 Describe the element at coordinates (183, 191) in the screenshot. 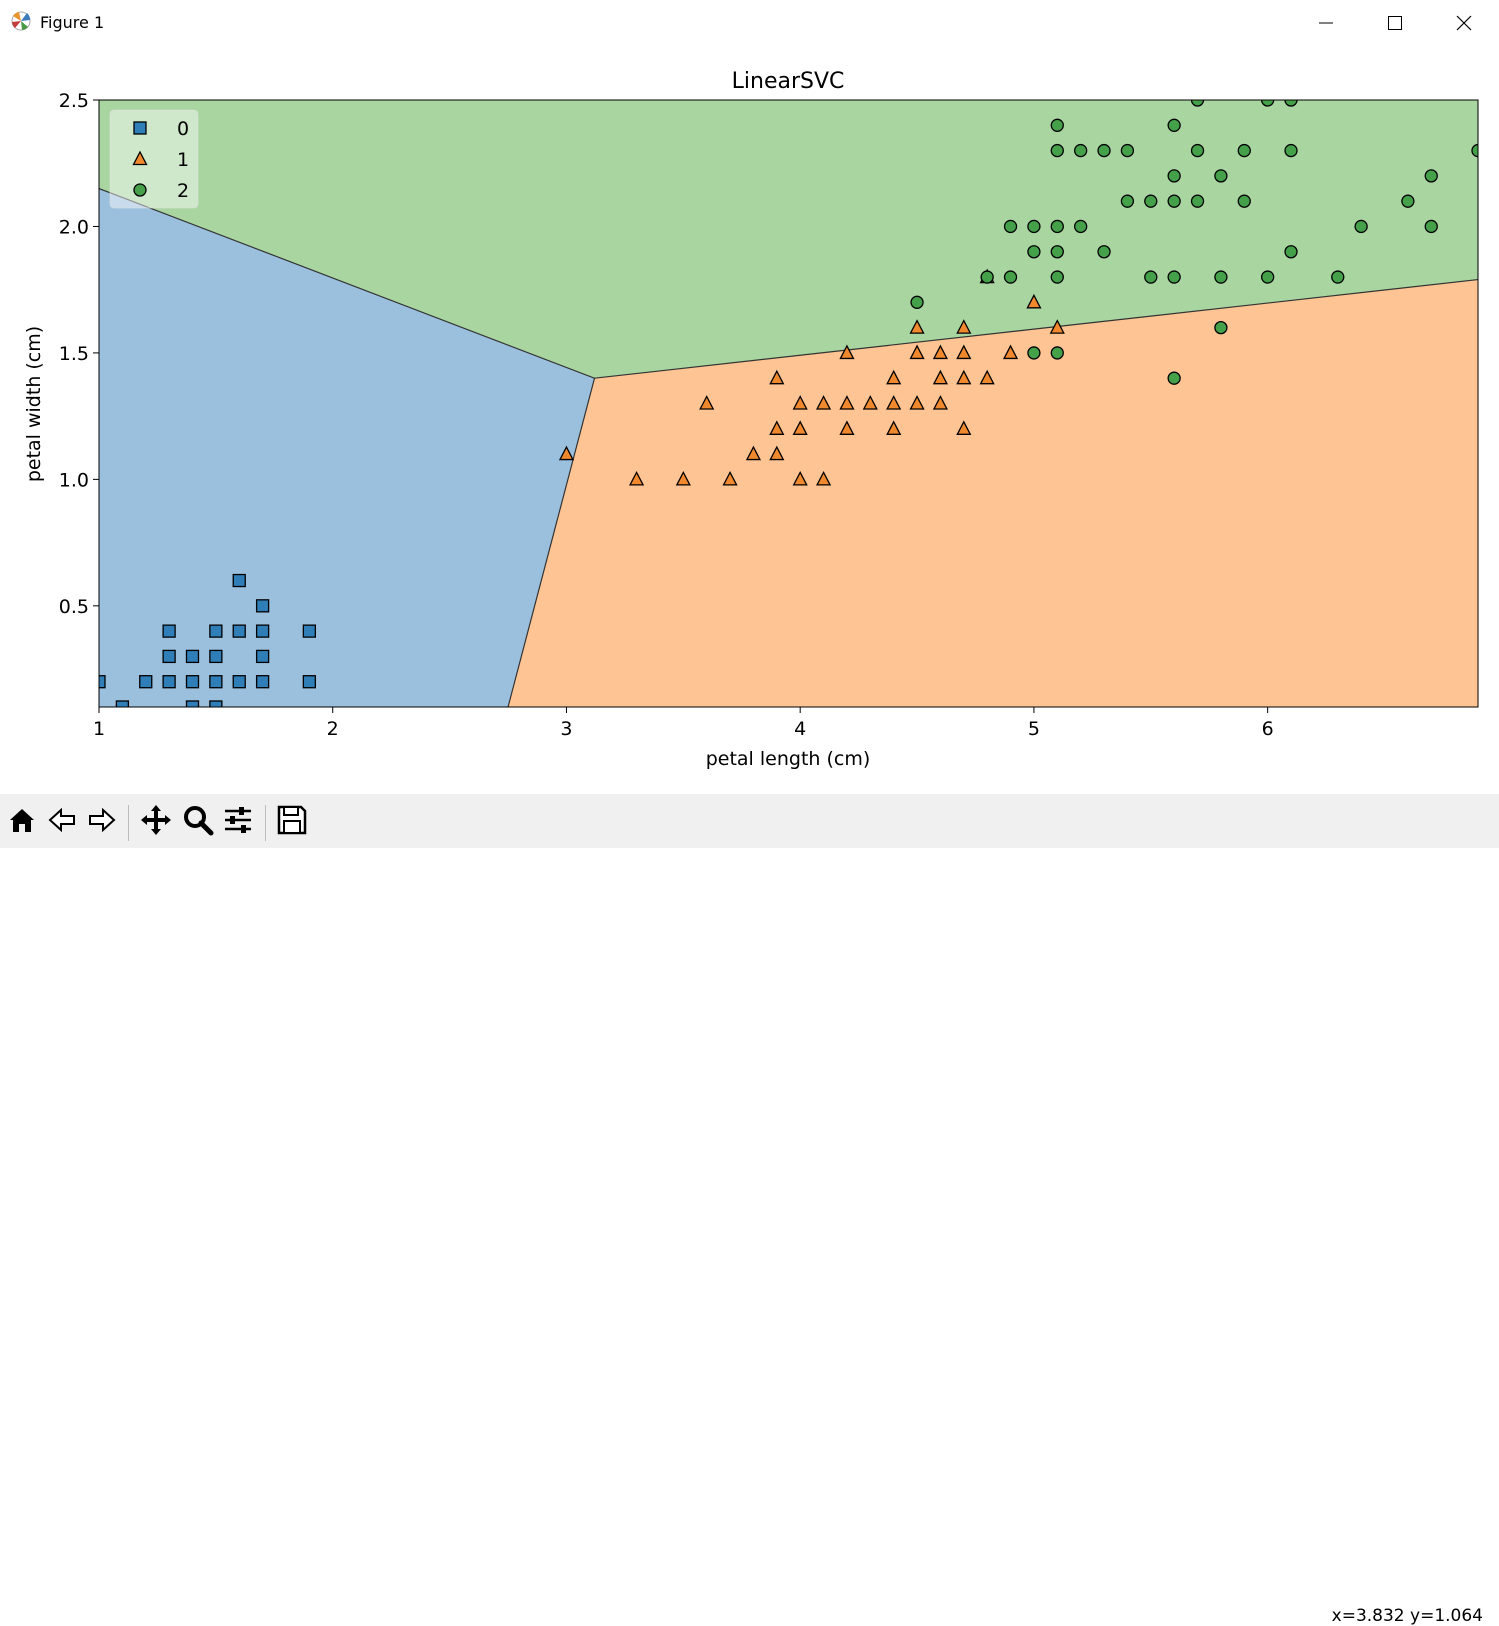

I see `legend-label: 2` at that location.